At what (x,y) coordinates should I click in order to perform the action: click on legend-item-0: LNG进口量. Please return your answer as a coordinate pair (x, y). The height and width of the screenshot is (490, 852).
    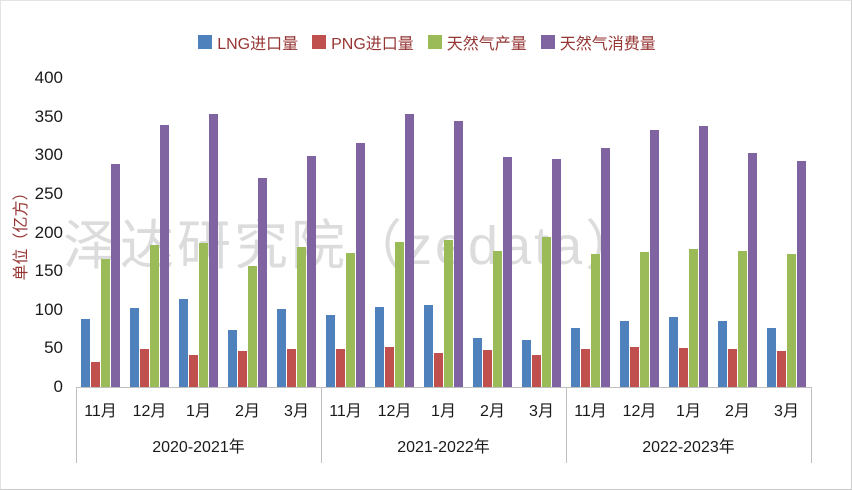
    Looking at the image, I should click on (248, 42).